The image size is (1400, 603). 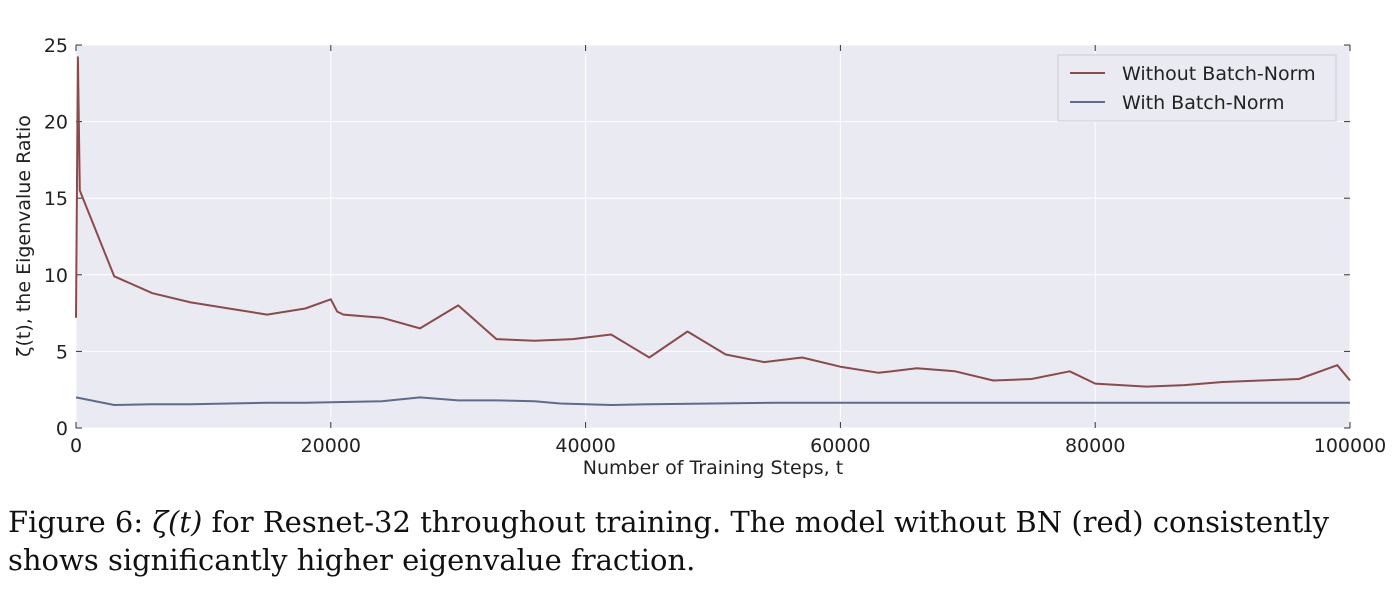 What do you see at coordinates (80, 522) in the screenshot?
I see `caption-prefix: Figure 6:` at bounding box center [80, 522].